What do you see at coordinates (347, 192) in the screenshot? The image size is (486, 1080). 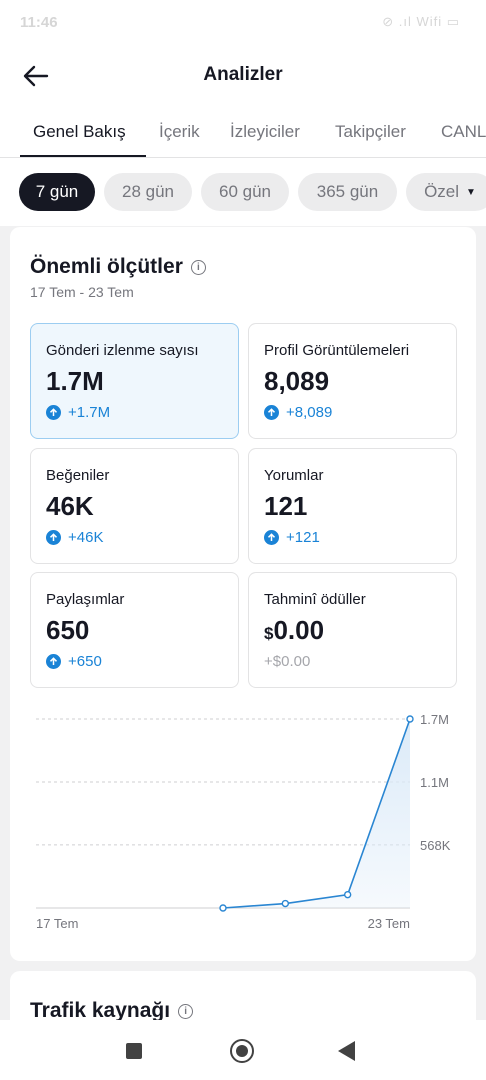 I see `chip-365-gun: 365 gün` at bounding box center [347, 192].